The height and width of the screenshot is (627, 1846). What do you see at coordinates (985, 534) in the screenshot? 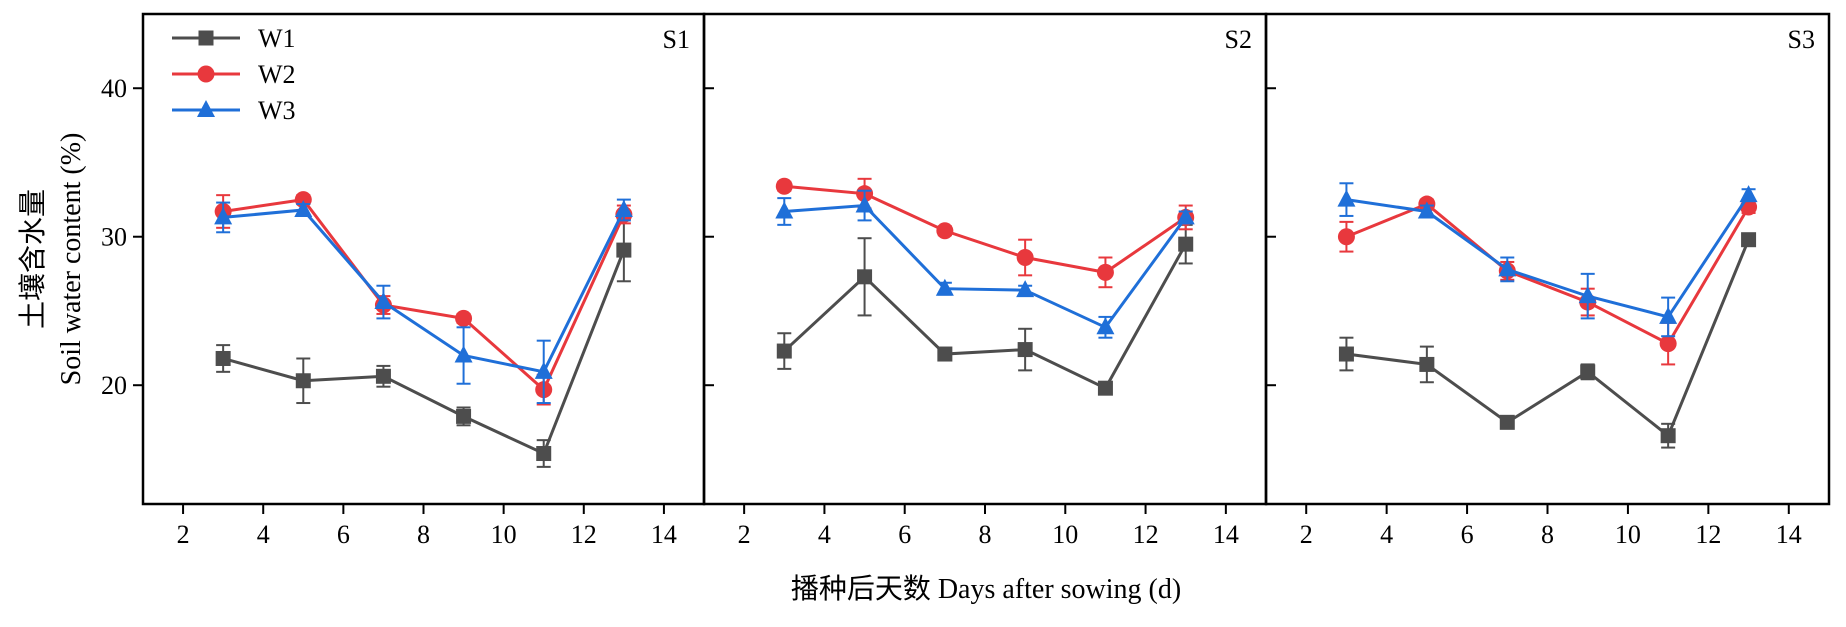
I see `panel-s2-x-tick-label: 8` at bounding box center [985, 534].